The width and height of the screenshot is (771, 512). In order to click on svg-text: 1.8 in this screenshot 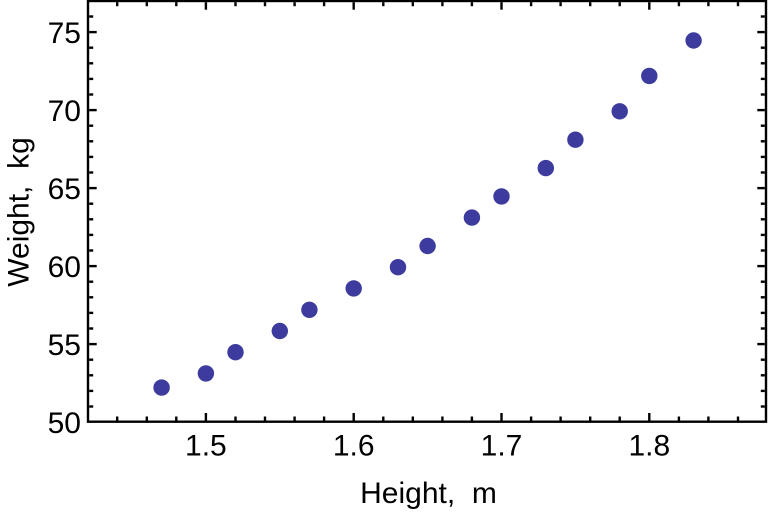, I will do `click(649, 446)`.